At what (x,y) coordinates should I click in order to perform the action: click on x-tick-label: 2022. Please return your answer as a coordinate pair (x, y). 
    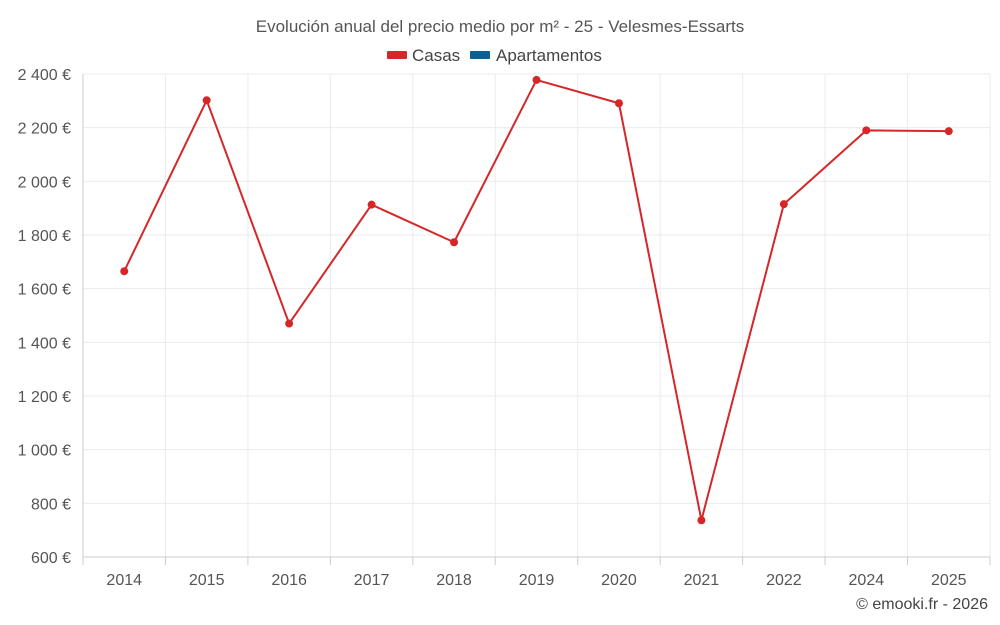
    Looking at the image, I should click on (784, 580).